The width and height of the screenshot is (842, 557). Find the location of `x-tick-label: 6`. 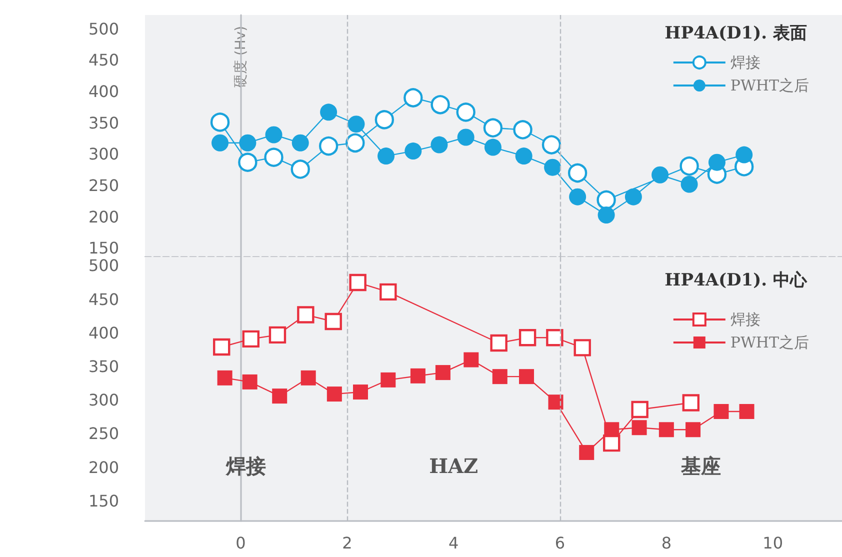

x-tick-label: 6 is located at coordinates (560, 543).